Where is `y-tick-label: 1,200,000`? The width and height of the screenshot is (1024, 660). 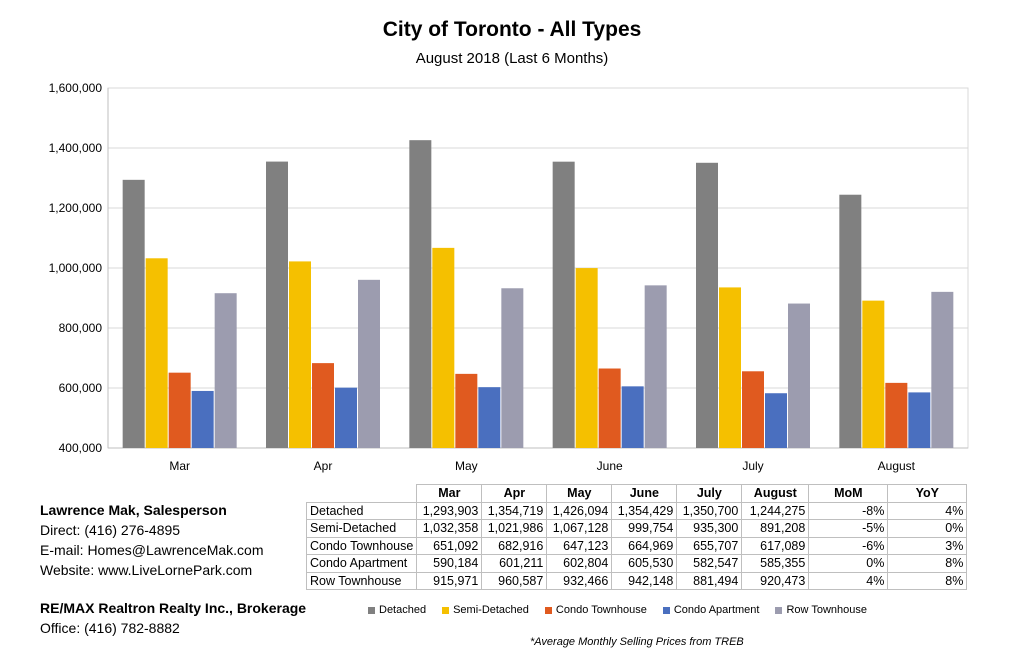 y-tick-label: 1,200,000 is located at coordinates (76, 208).